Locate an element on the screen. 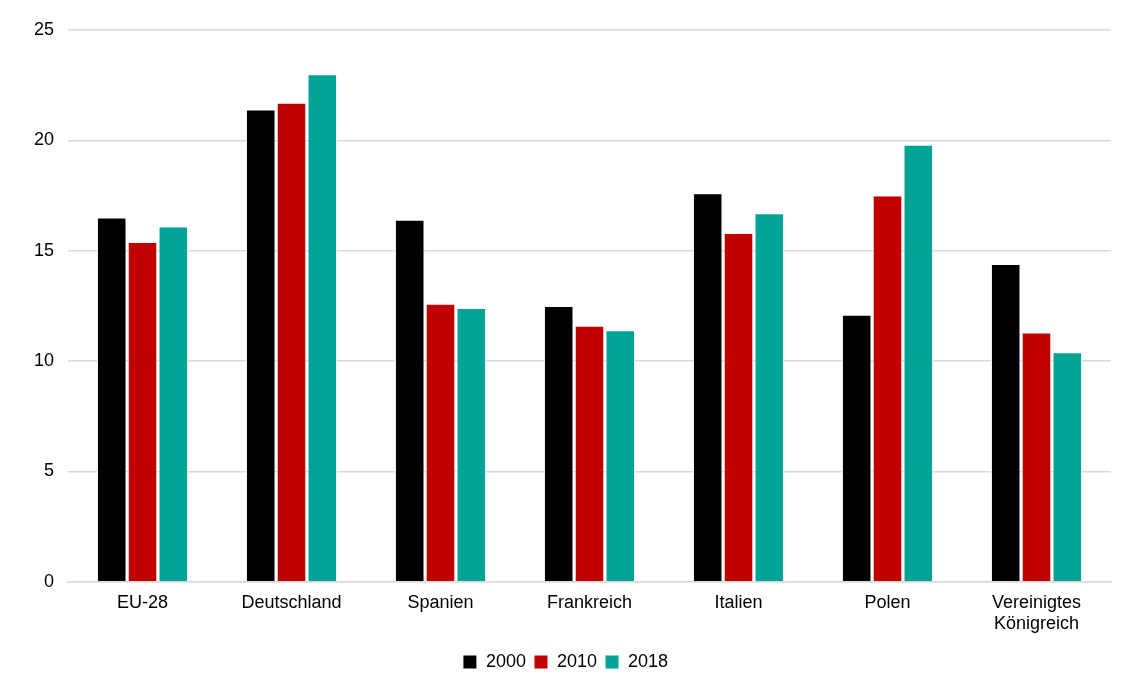 This screenshot has height=689, width=1123. x-tick-label: Spanien is located at coordinates (440, 601).